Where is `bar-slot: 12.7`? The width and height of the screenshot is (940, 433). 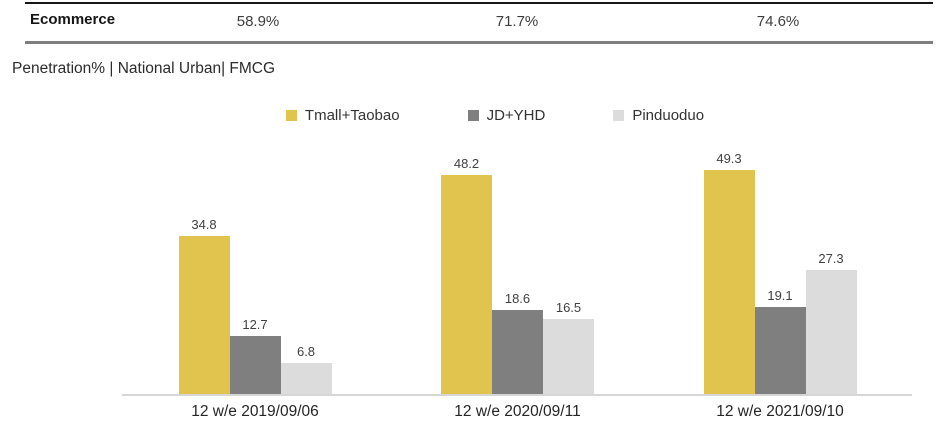 bar-slot: 12.7 is located at coordinates (255, 355).